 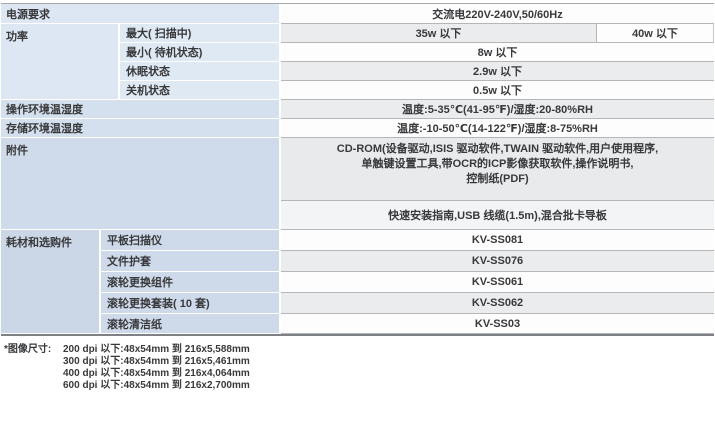 I want to click on roller-exchange-kit-value: KV-SS061, so click(x=497, y=282).